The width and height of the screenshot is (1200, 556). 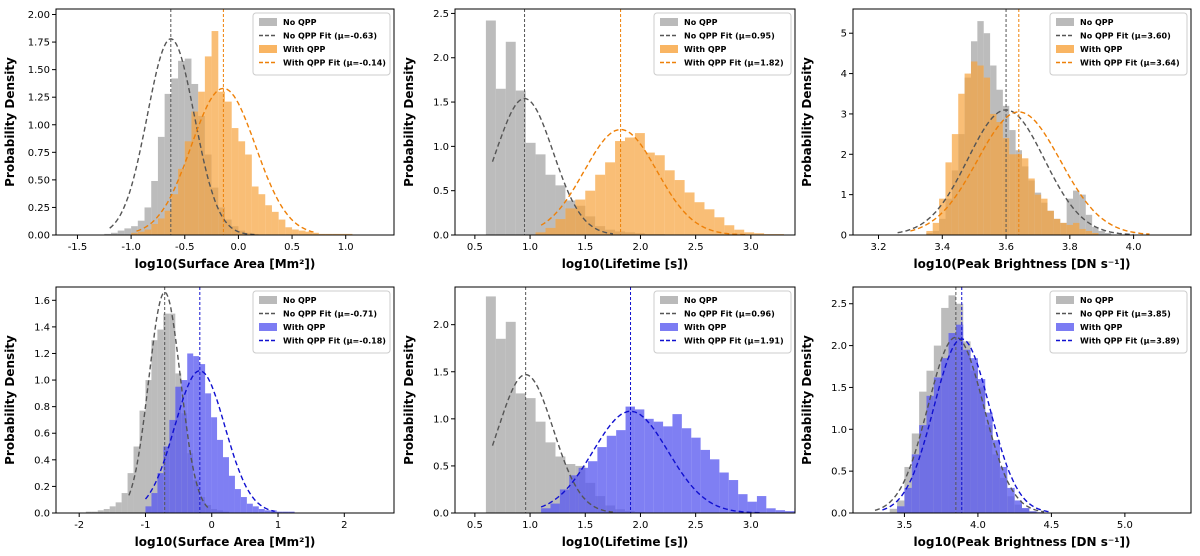 I want to click on y-tick-label: 2.5, so click(x=839, y=304).